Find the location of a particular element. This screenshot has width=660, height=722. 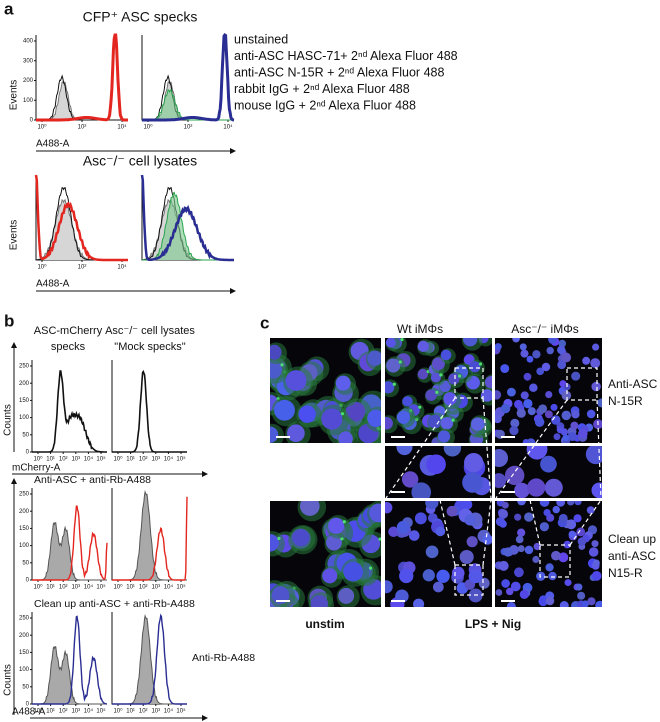

y-tick-label: 100 is located at coordinates (24, 546).